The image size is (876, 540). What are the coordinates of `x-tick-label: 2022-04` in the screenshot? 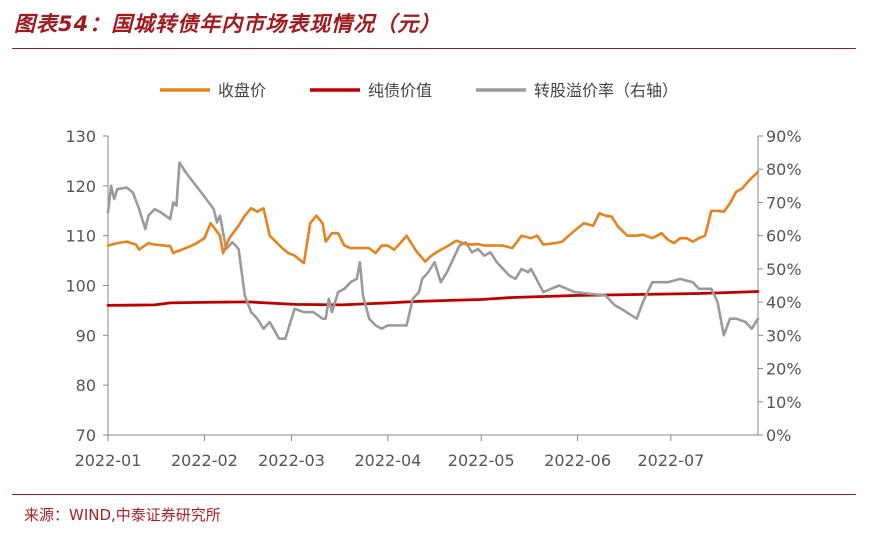 It's located at (387, 460).